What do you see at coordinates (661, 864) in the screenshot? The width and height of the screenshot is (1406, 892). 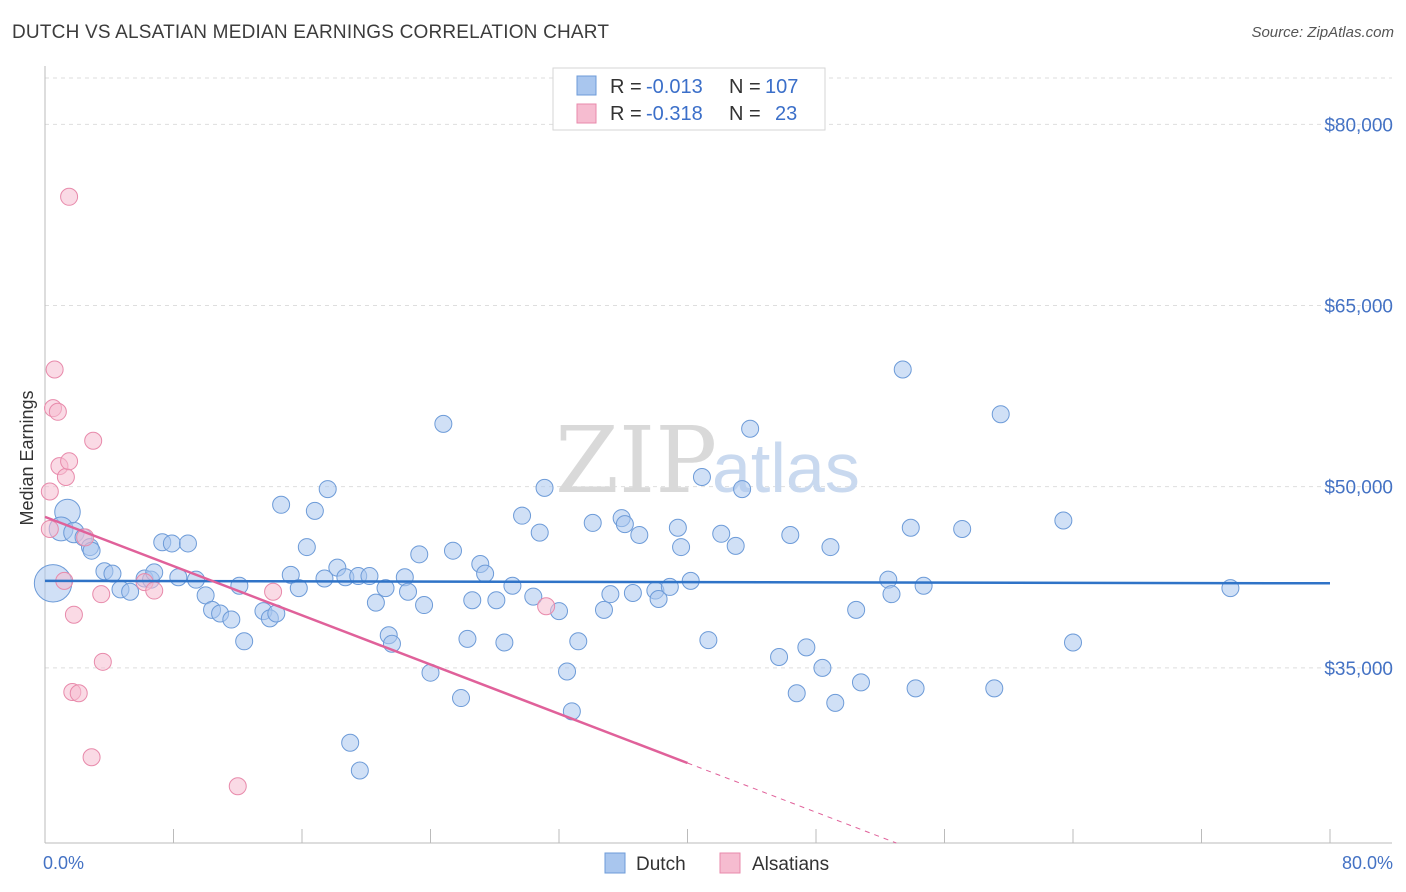 I see `bottom-legend-dutch: Dutch` at bounding box center [661, 864].